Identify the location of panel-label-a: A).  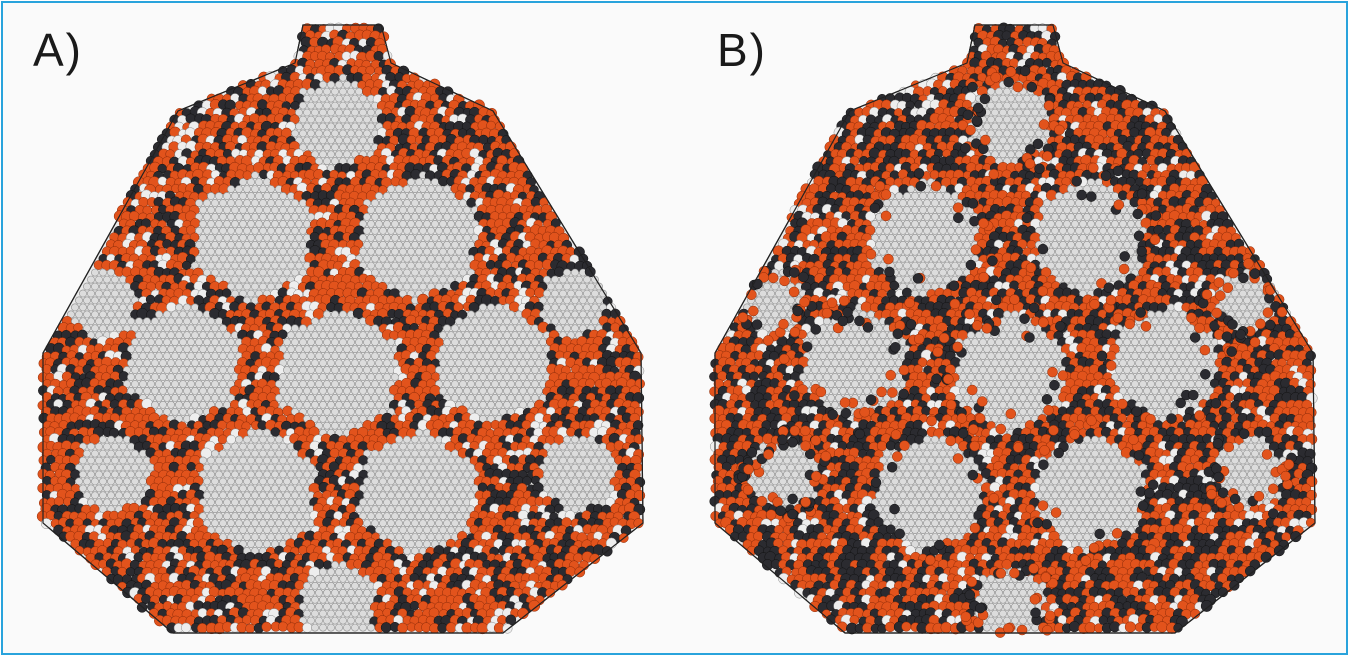
(58, 50).